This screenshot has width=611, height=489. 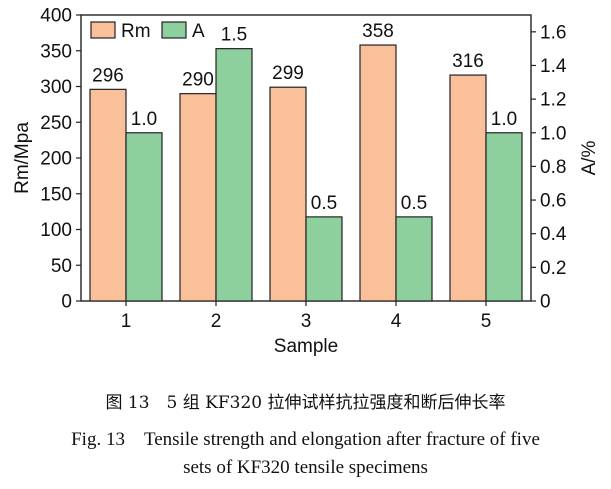 I want to click on data-label-rm: 299, so click(x=288, y=73).